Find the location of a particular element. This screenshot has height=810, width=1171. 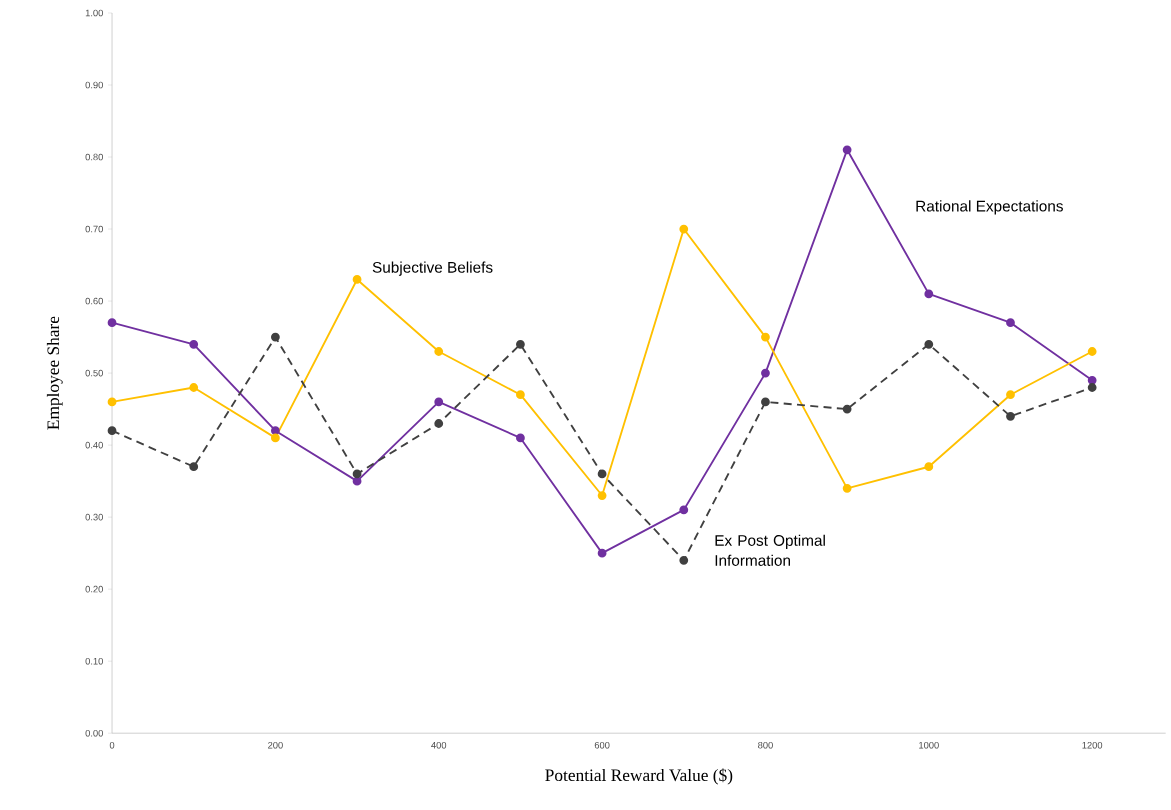

y-tick-label: 0.20 is located at coordinates (94, 589).